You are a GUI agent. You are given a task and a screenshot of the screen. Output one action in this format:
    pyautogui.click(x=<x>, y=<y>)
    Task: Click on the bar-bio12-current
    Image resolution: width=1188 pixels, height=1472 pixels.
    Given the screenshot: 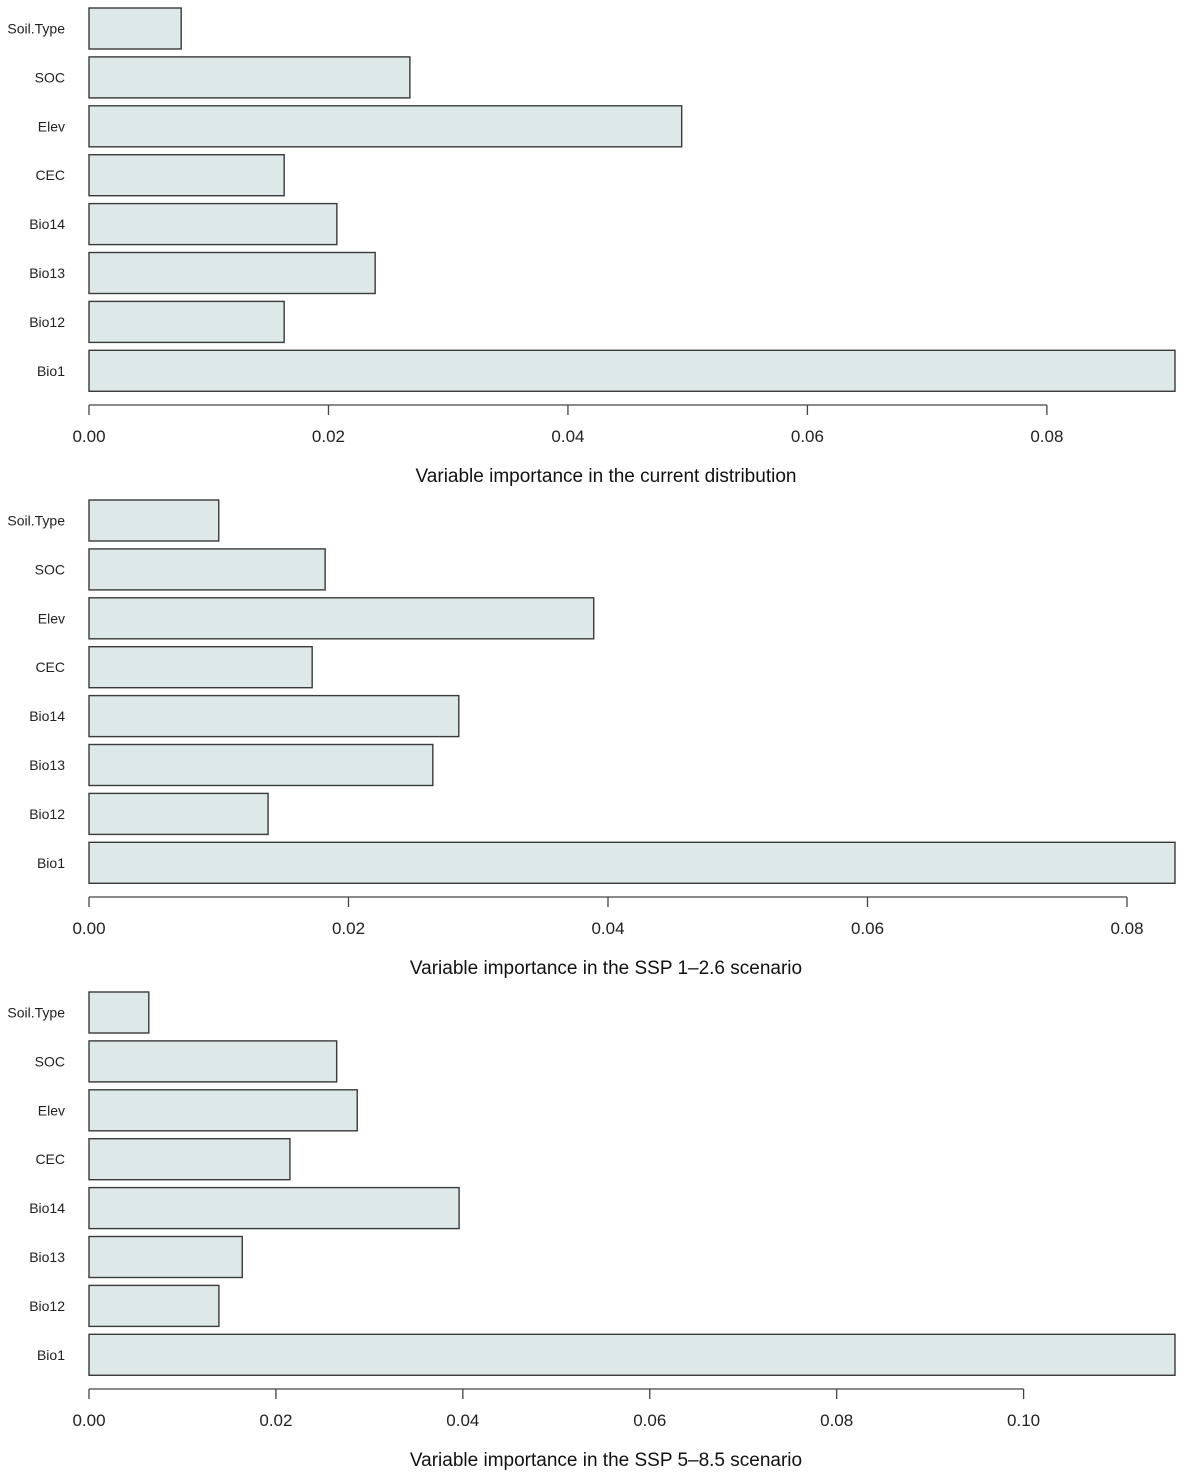 What is the action you would take?
    pyautogui.click(x=186, y=322)
    